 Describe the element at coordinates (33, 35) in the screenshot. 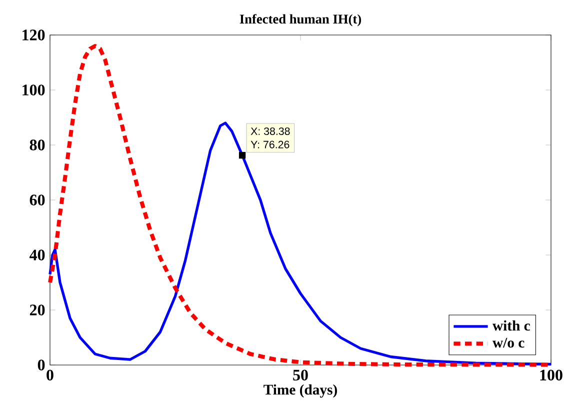

I see `y-tick-label: 120` at that location.